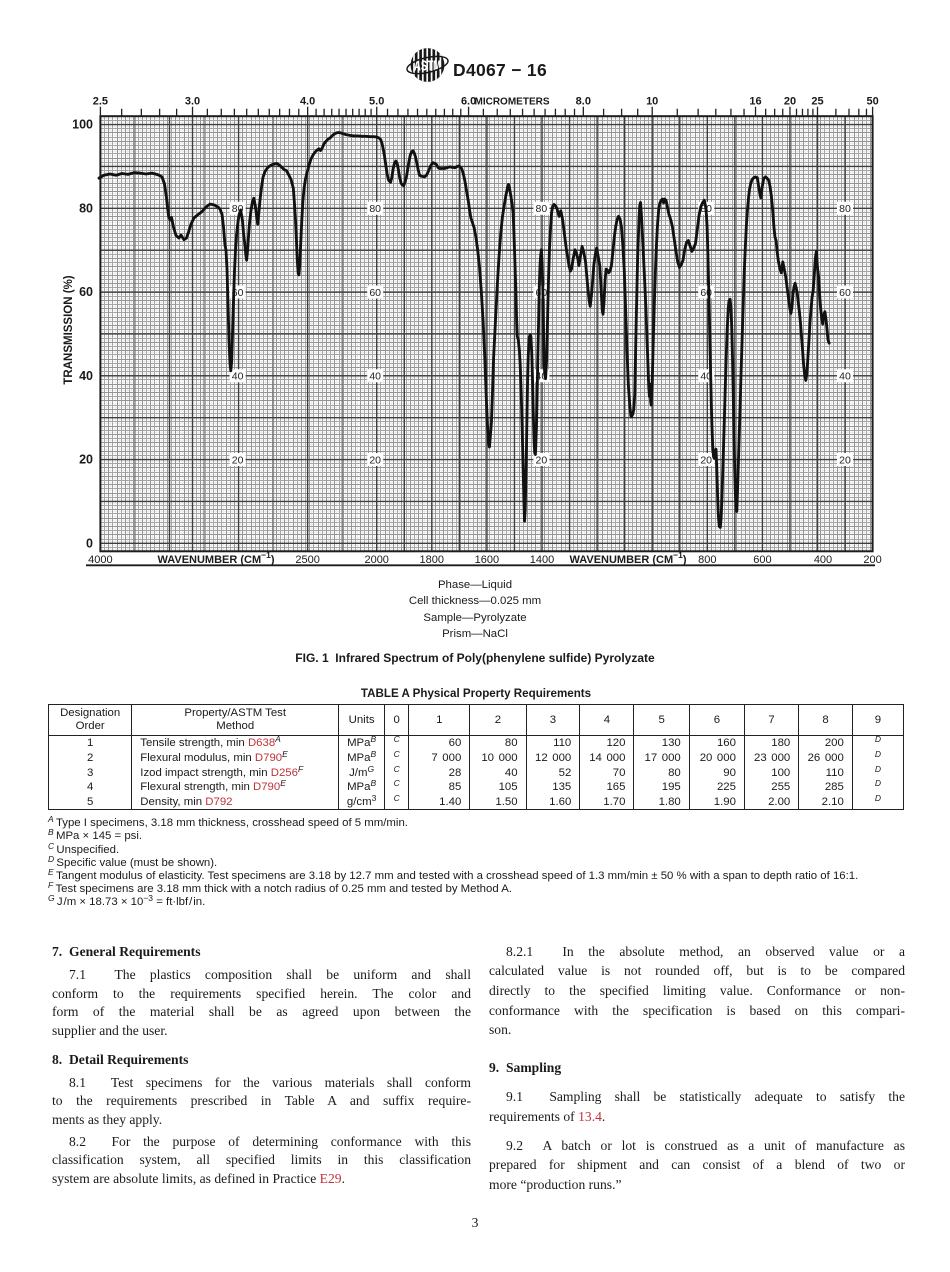 This screenshot has width=950, height=1272. What do you see at coordinates (872, 560) in the screenshot?
I see `svg-text: 200` at bounding box center [872, 560].